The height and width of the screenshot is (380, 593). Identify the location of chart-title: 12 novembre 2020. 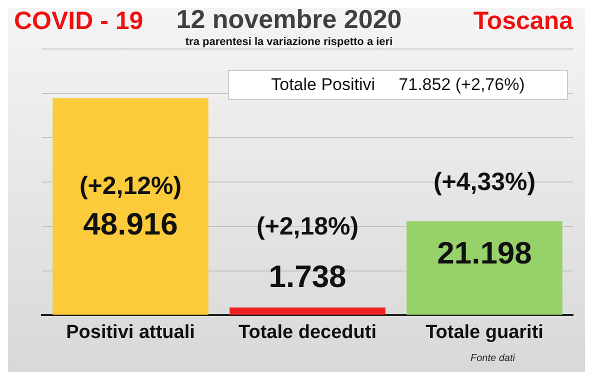
(289, 19).